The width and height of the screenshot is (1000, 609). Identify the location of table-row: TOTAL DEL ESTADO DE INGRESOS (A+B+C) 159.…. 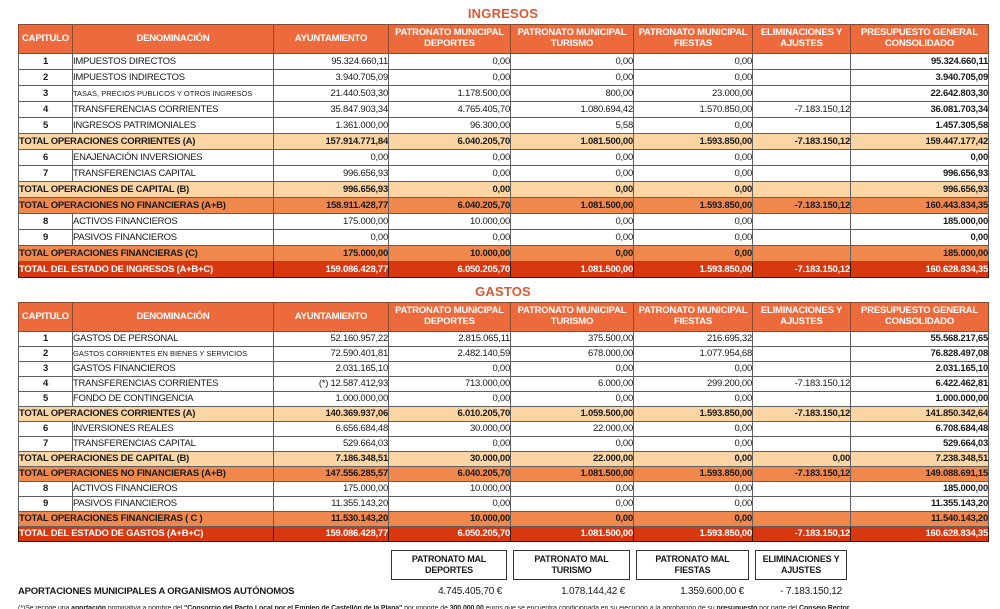
(503, 269).